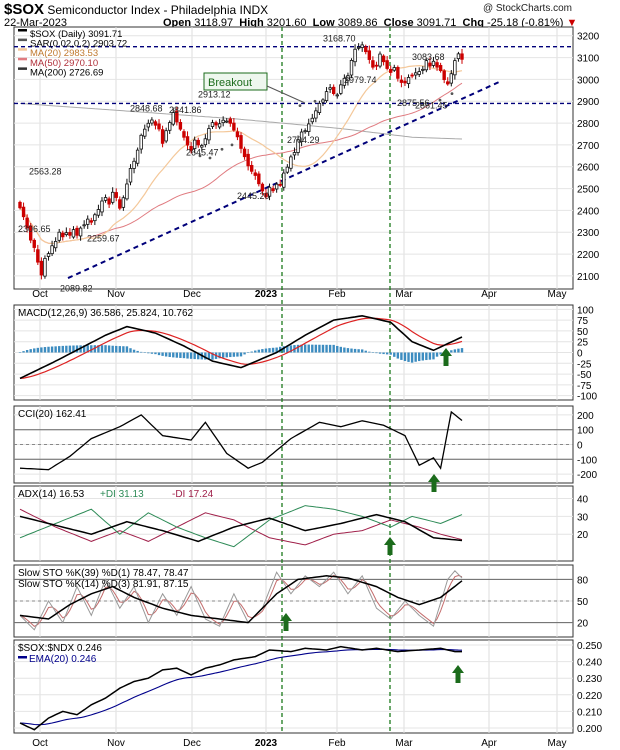  What do you see at coordinates (446, 357) in the screenshot?
I see `green-up-arrow-icon` at bounding box center [446, 357].